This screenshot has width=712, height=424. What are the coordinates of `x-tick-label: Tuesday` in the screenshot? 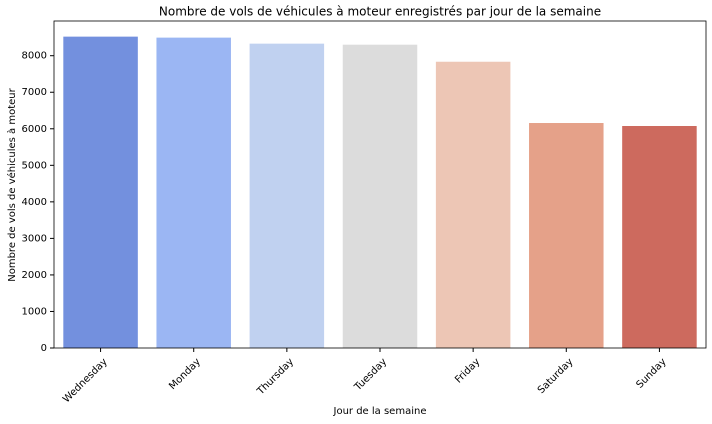 It's located at (370, 374).